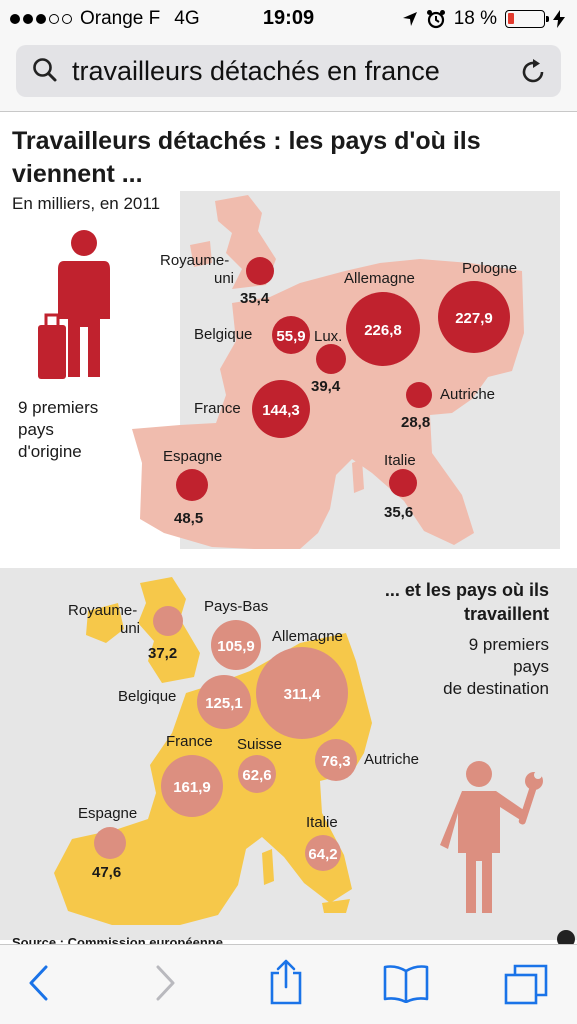  I want to click on origin-bubble-royaume-uni, so click(260, 271).